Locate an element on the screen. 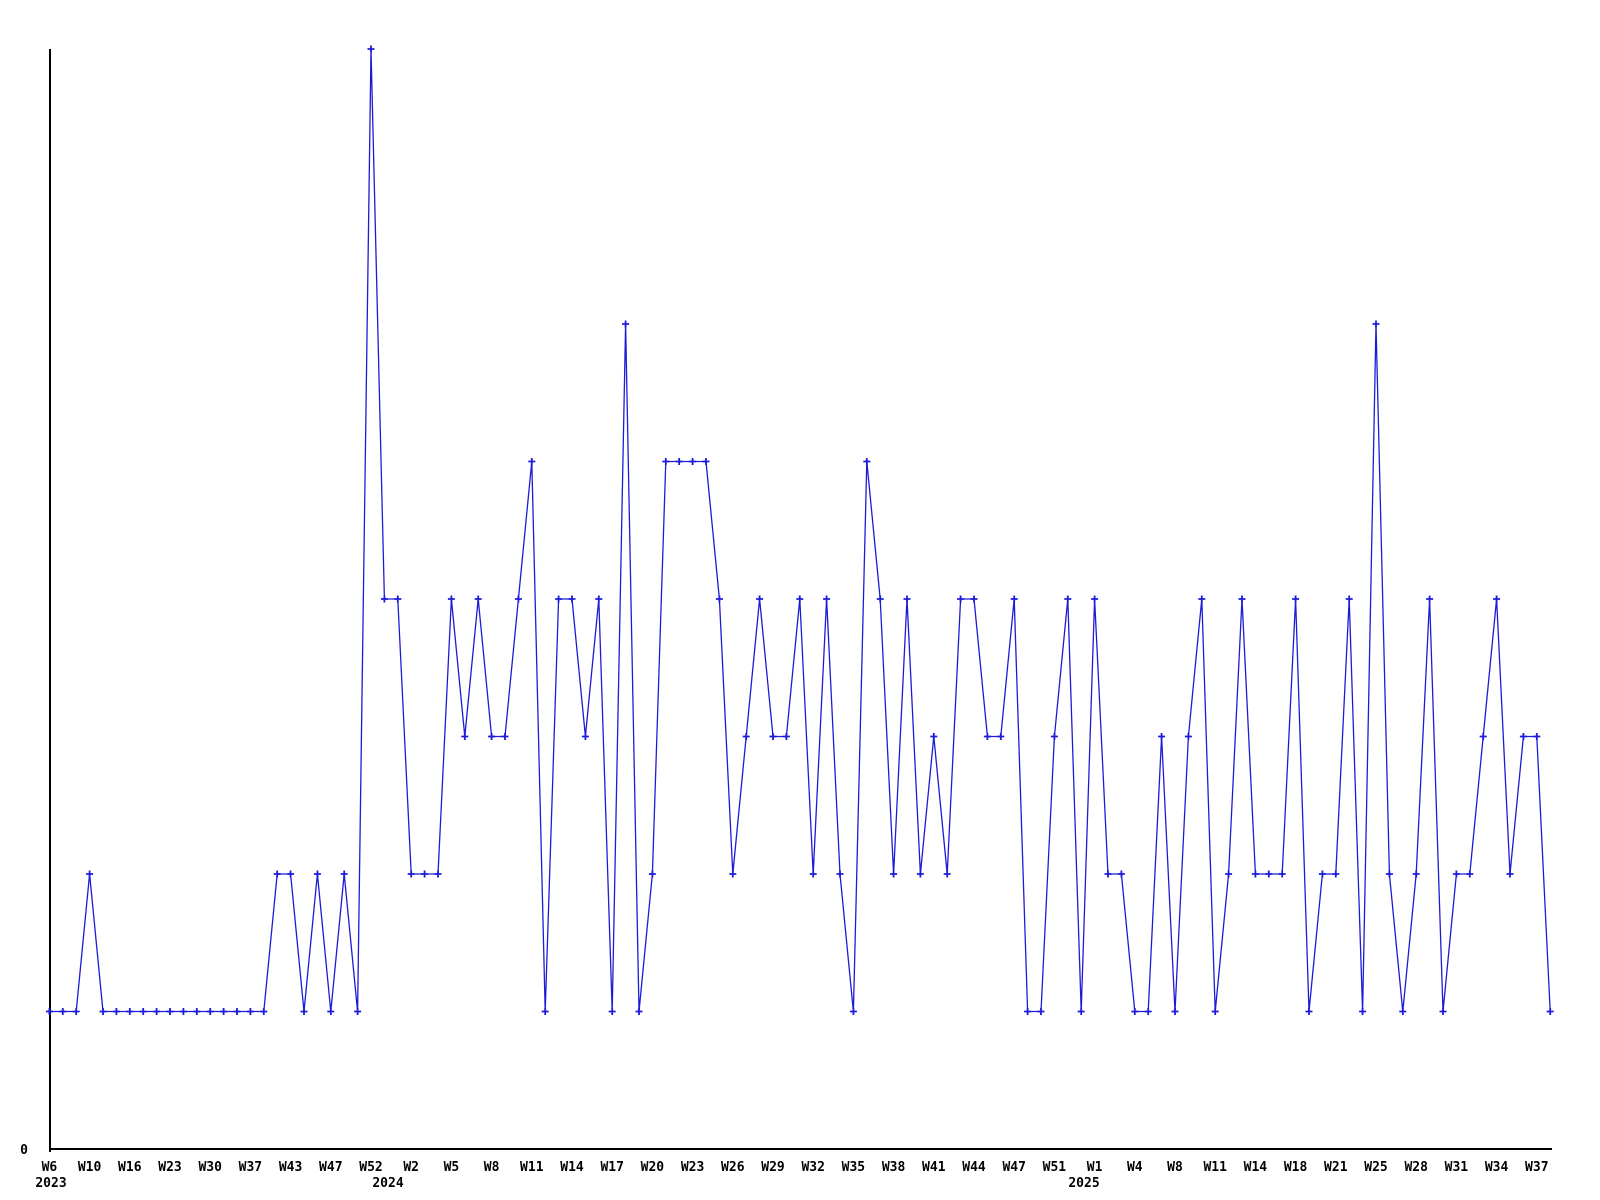 The height and width of the screenshot is (1200, 1600). x-tick-label: W44 is located at coordinates (974, 1167).